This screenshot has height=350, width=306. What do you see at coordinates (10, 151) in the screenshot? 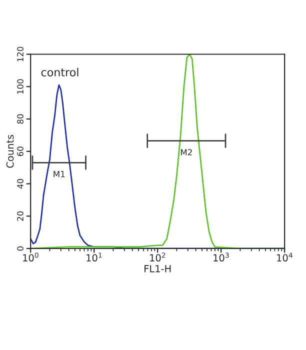
I see `y-axis-title: Counts` at bounding box center [10, 151].